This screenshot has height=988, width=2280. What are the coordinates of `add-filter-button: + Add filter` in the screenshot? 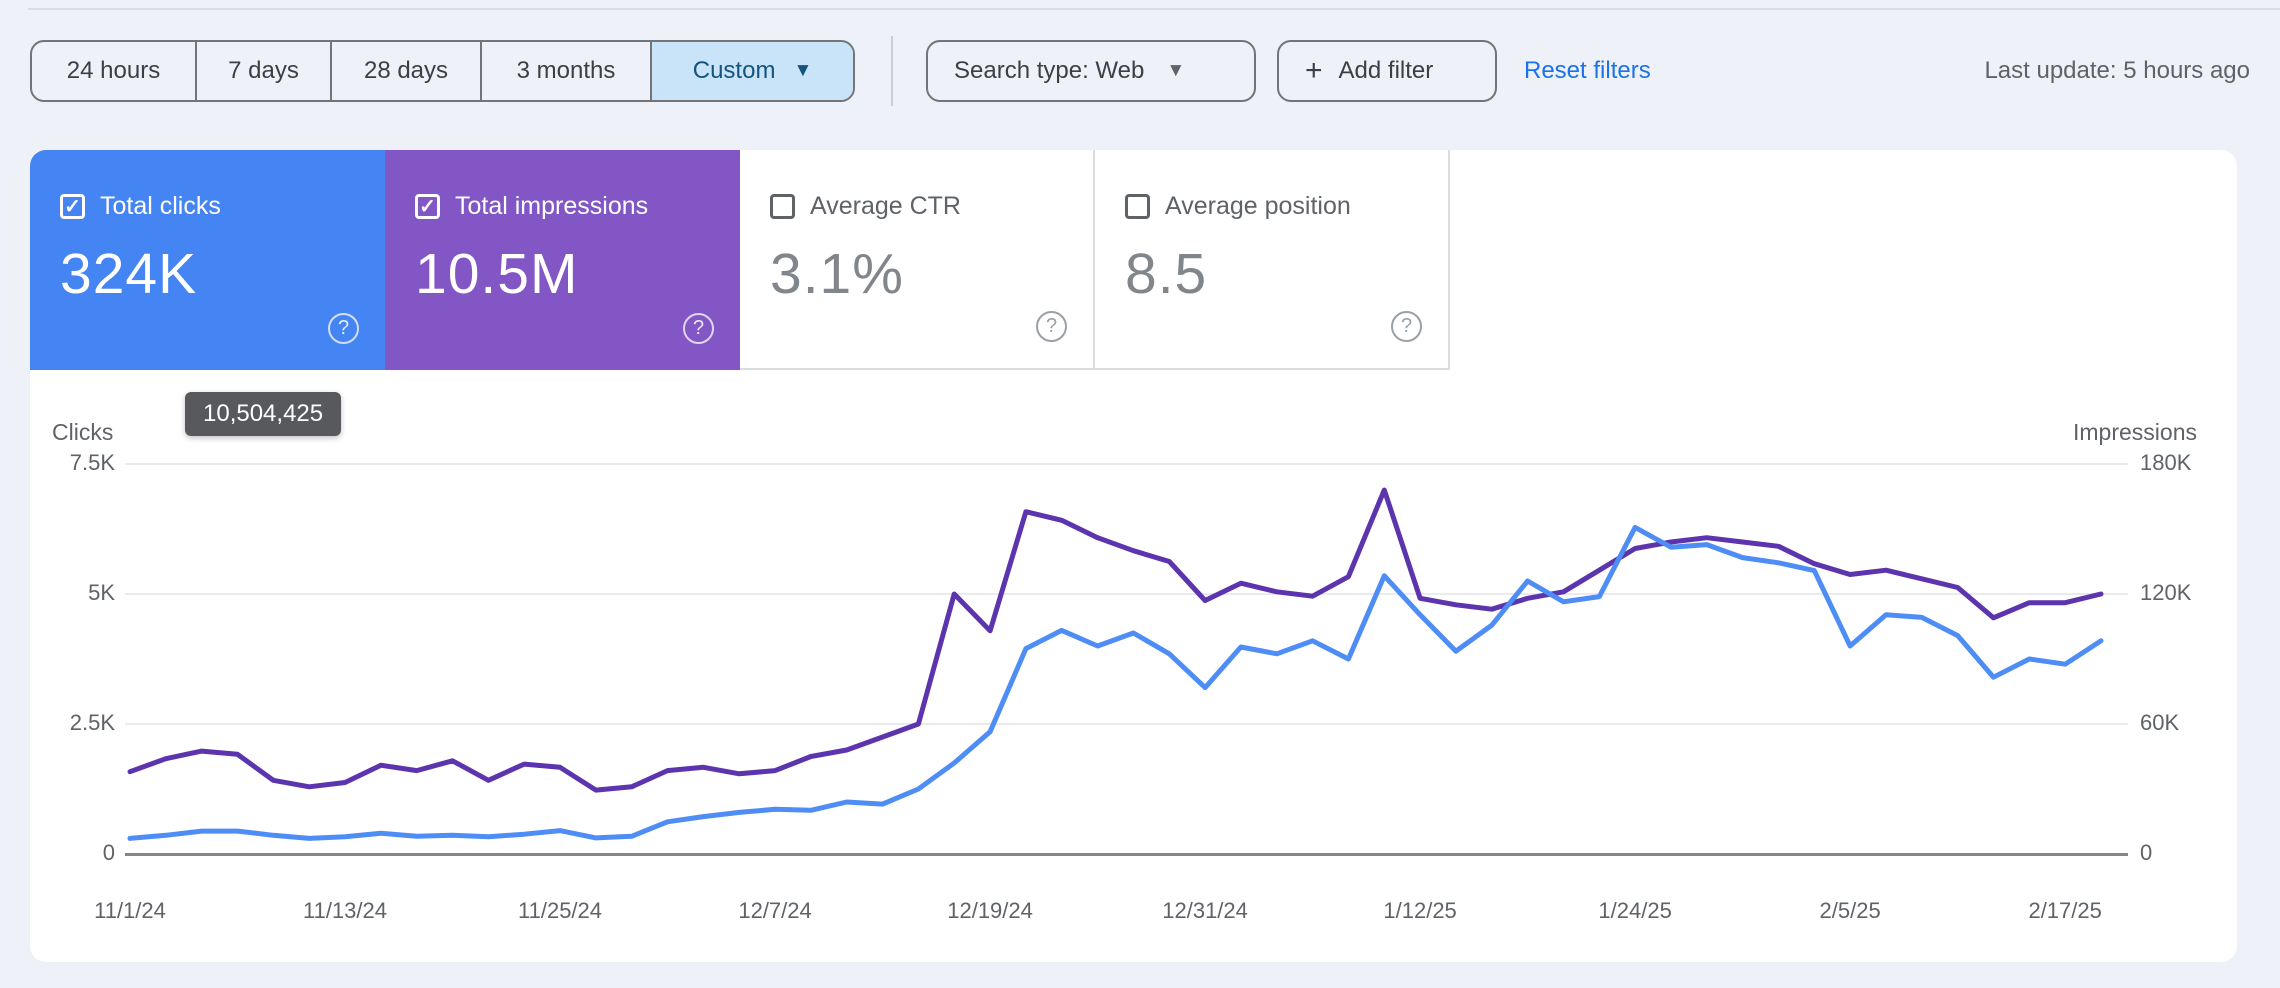 It's located at (1387, 71).